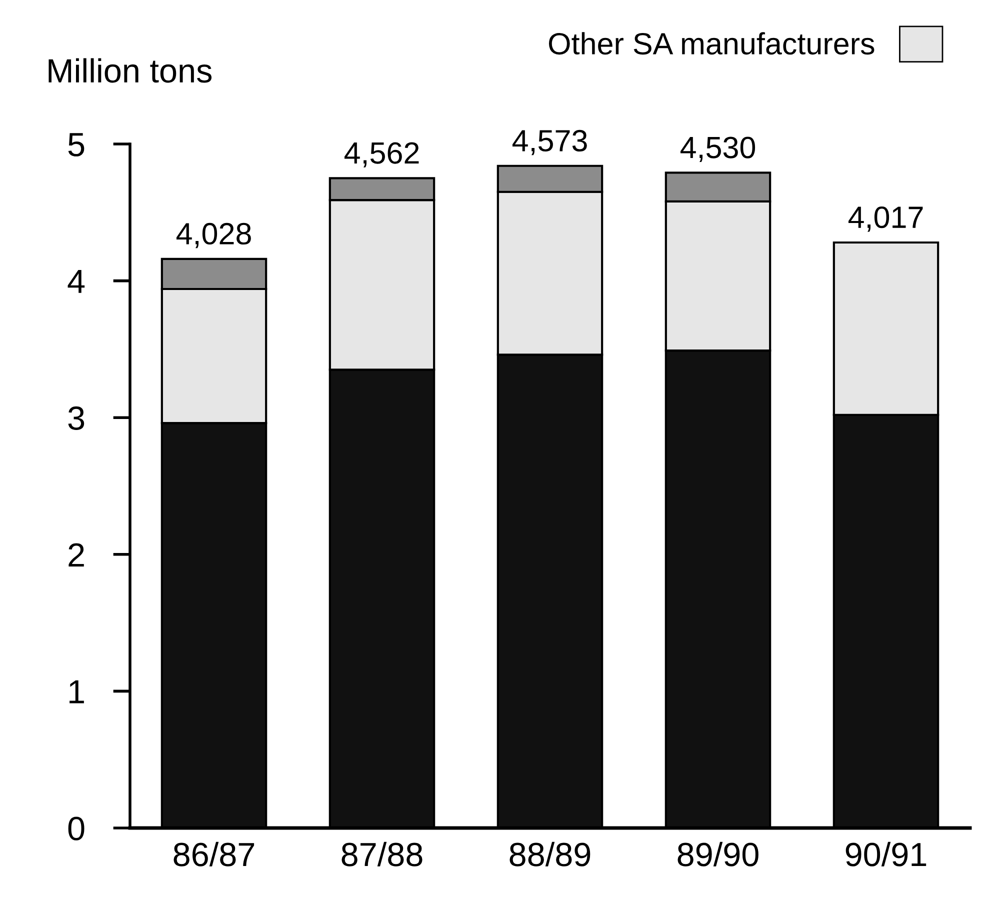  Describe the element at coordinates (886, 854) in the screenshot. I see `x-tick-label: 90/91` at that location.